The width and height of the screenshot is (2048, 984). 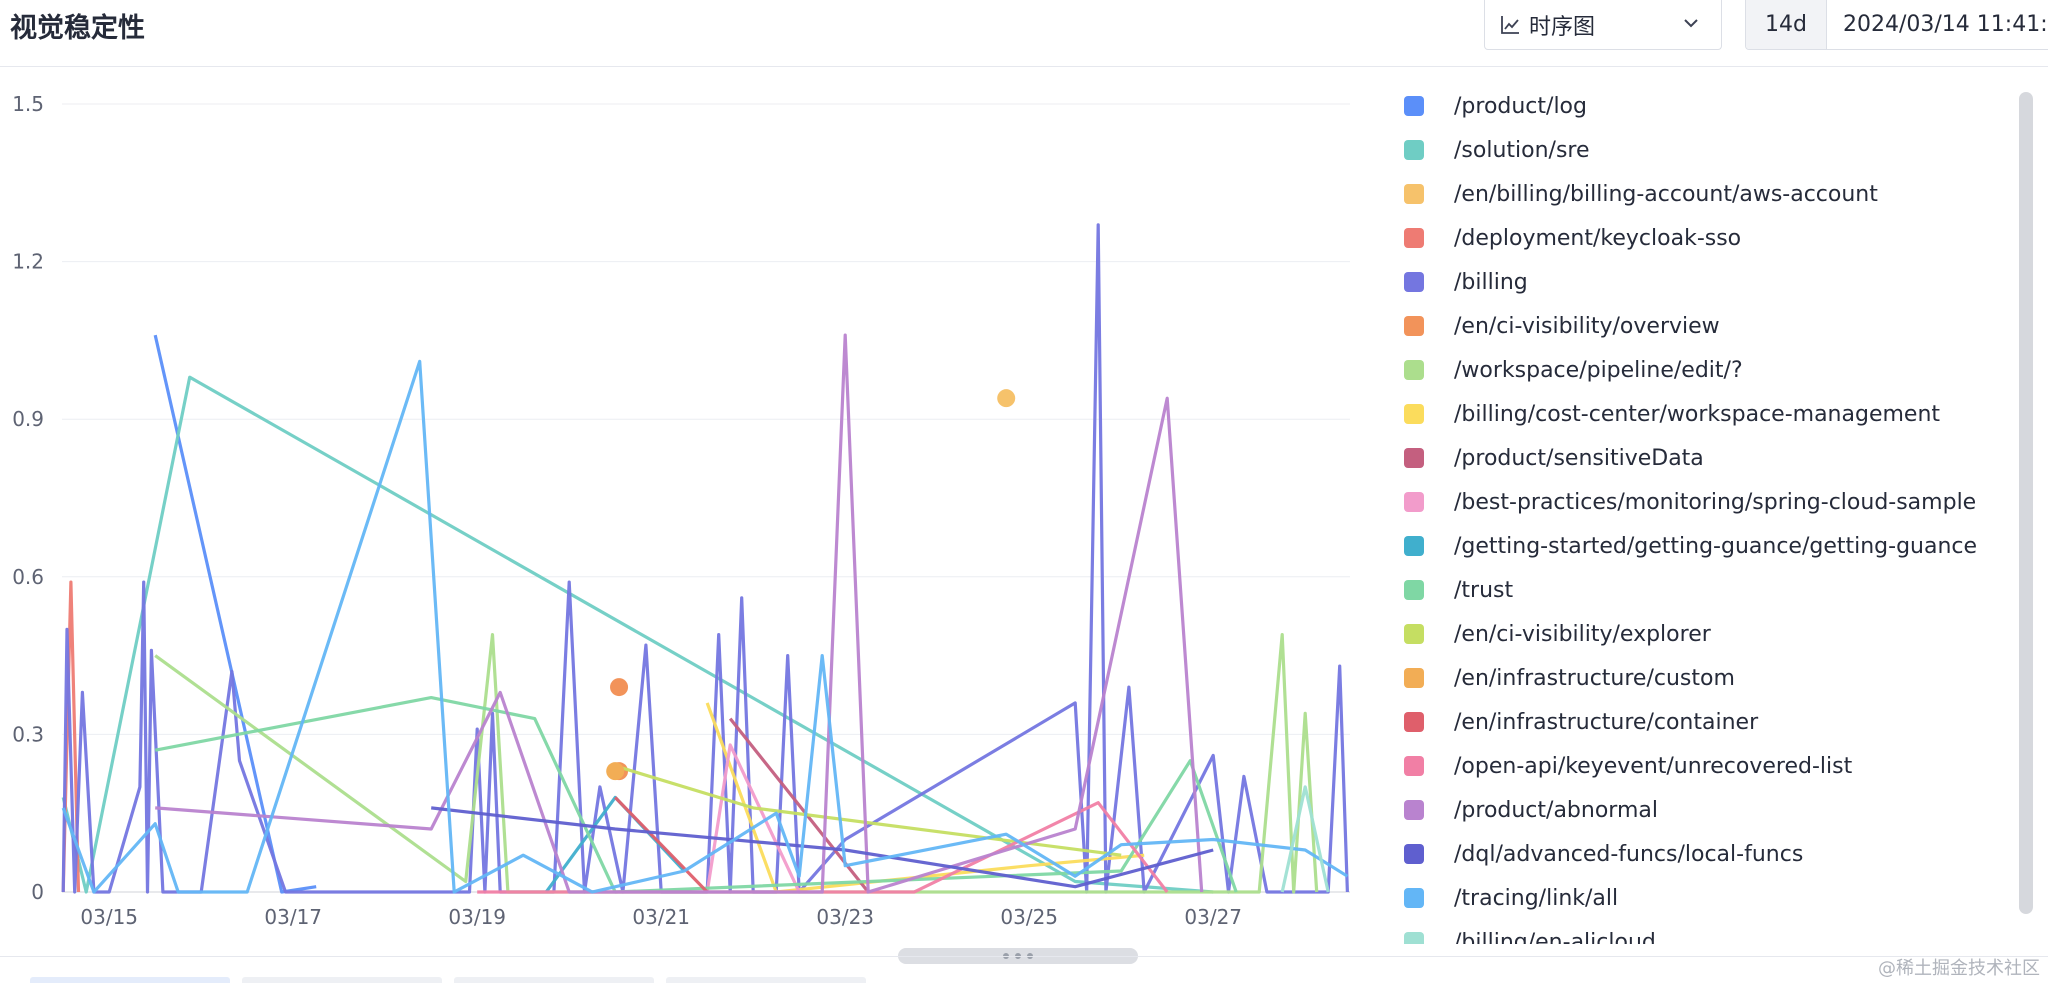 I want to click on legend-item: /trust, so click(x=1702, y=590).